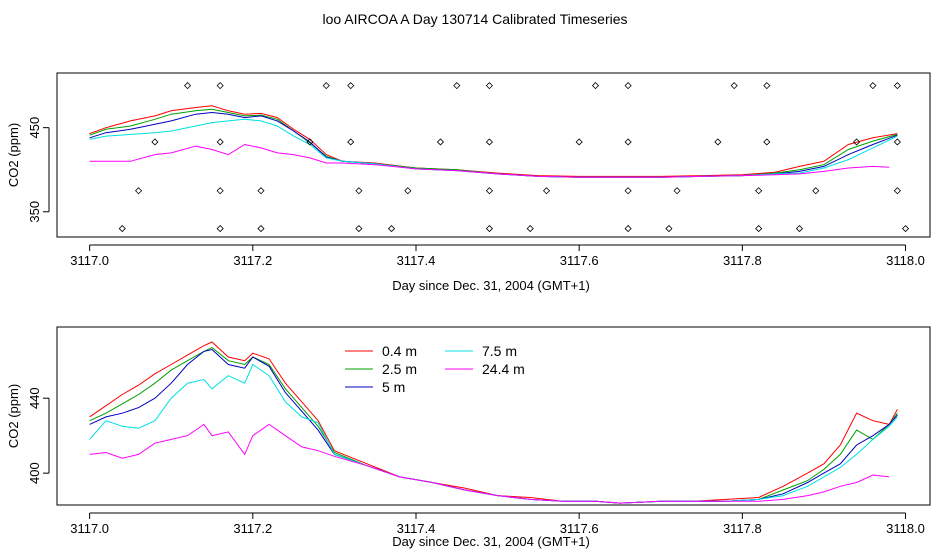  Describe the element at coordinates (742, 528) in the screenshot. I see `bottom-x-tick-label: 3117.8` at that location.